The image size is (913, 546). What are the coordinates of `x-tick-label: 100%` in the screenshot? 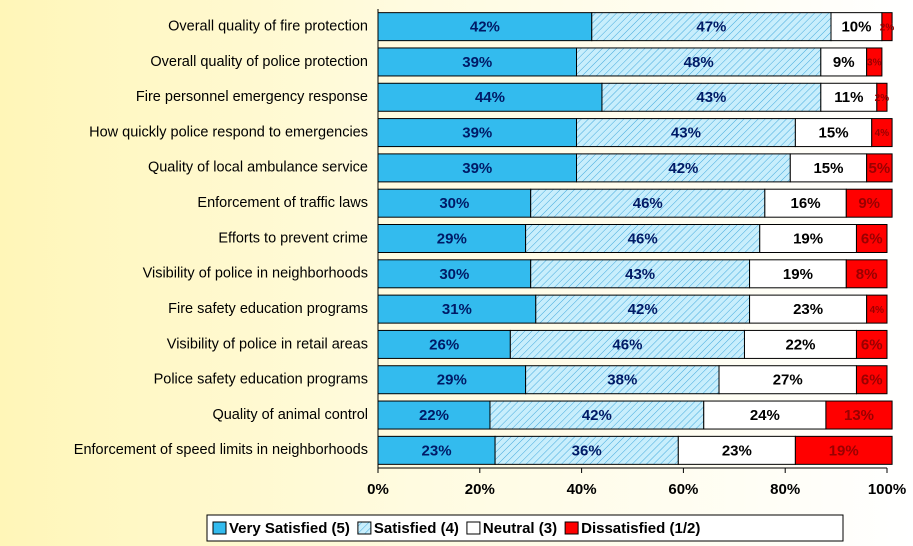 It's located at (887, 489).